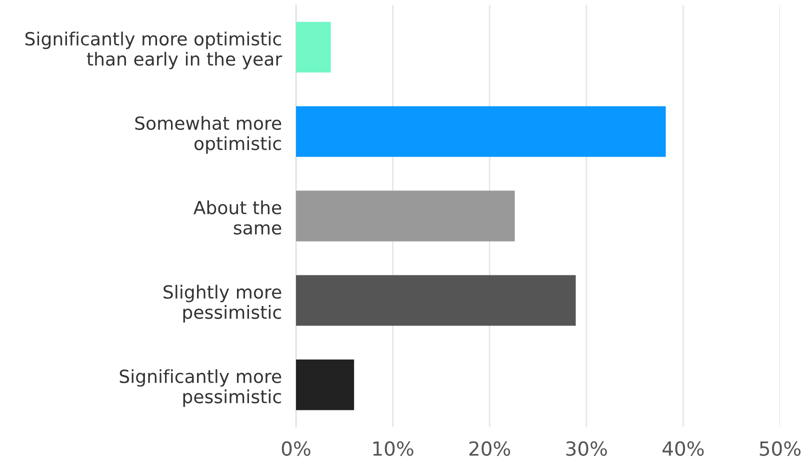 The image size is (807, 473). Describe the element at coordinates (393, 448) in the screenshot. I see `x-tick-label: 10%` at that location.